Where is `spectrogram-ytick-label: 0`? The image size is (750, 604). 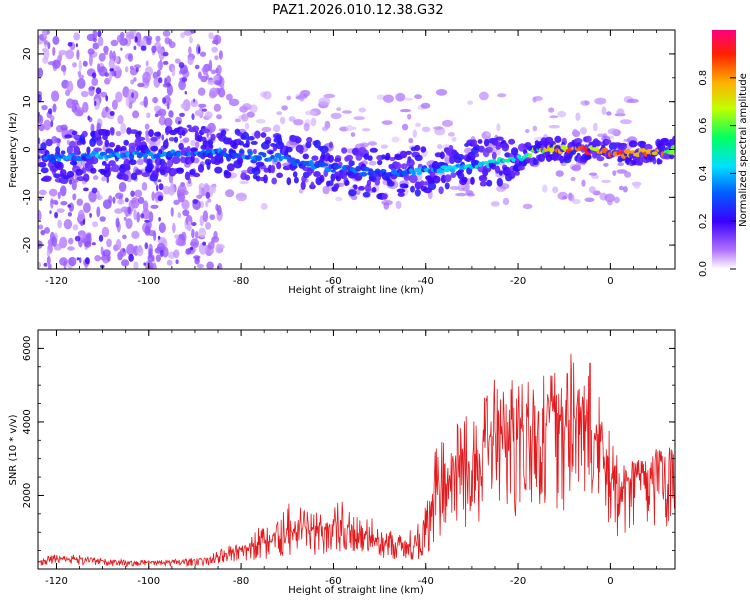 spectrogram-ytick-label: 0 is located at coordinates (27, 149).